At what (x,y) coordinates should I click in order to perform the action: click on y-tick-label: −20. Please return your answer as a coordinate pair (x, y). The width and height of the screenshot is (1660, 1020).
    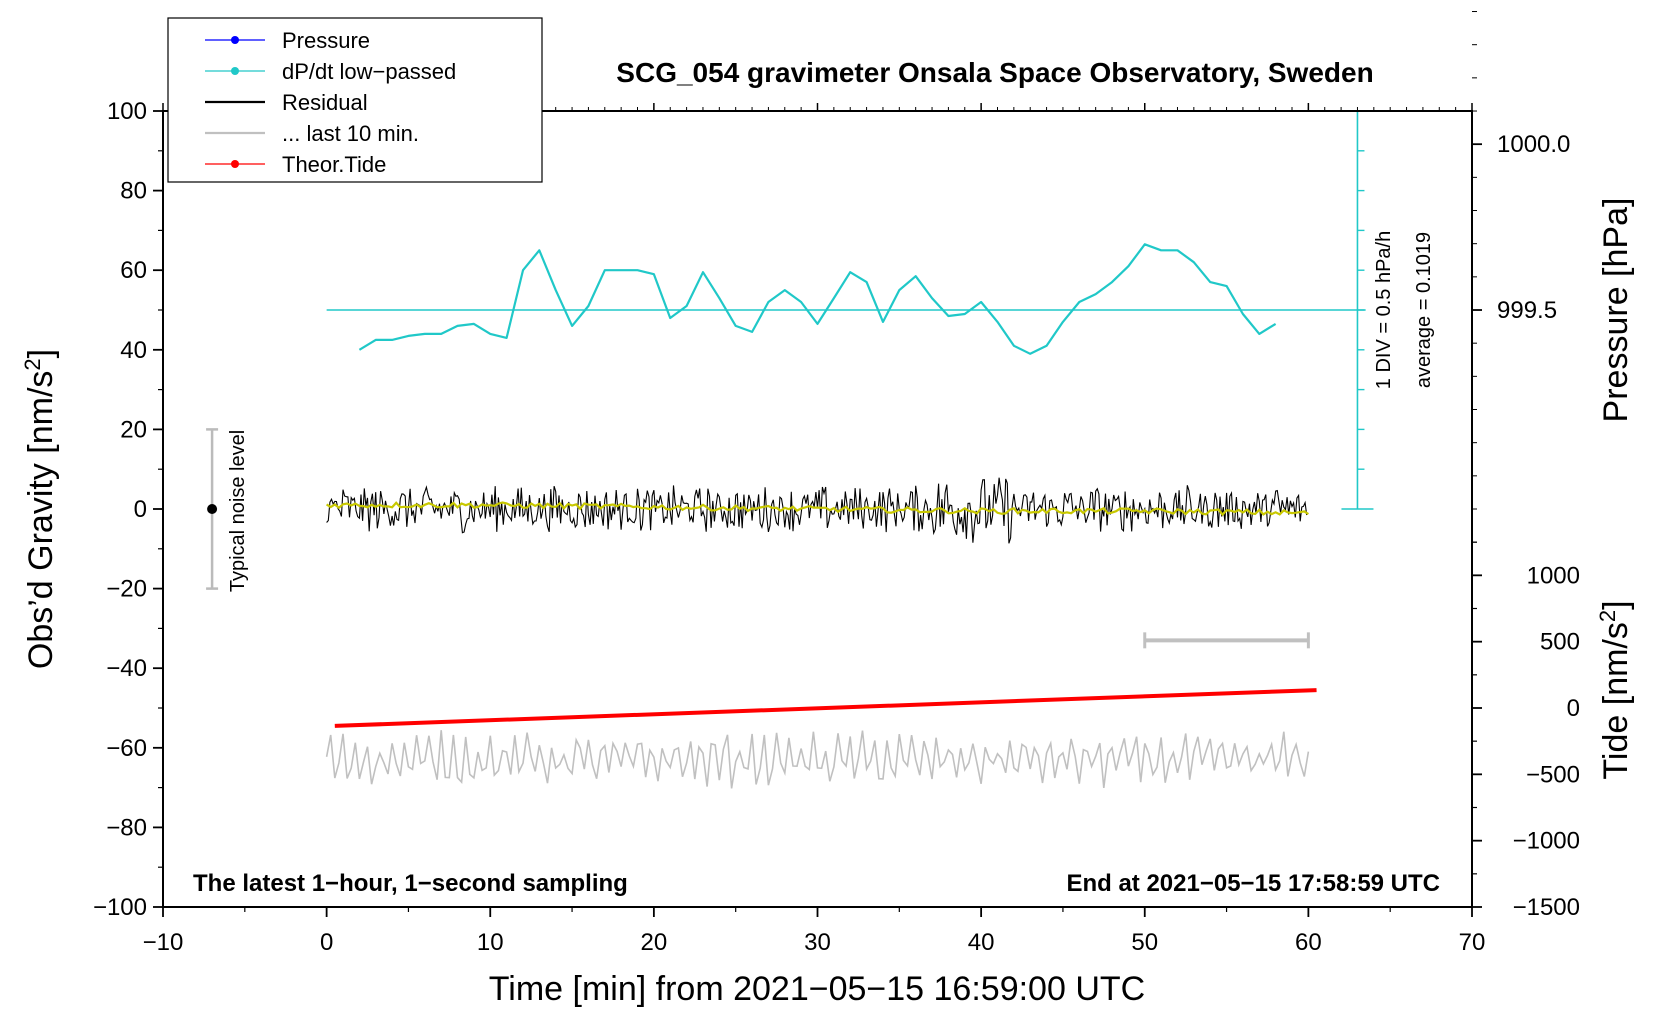
    Looking at the image, I should click on (126, 589).